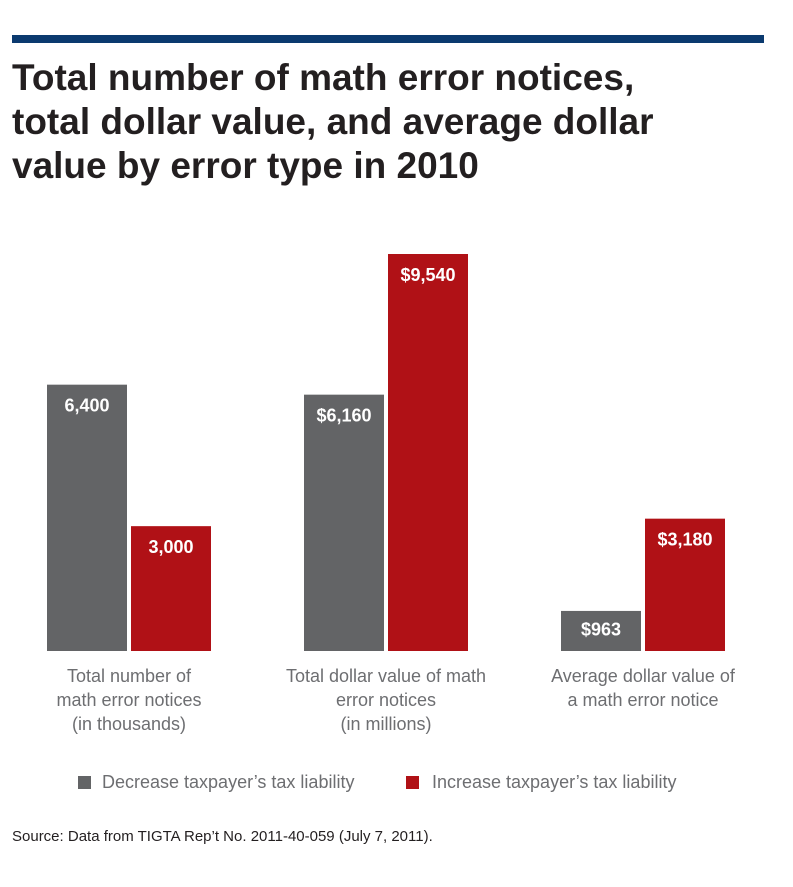 The image size is (793, 887). What do you see at coordinates (427, 275) in the screenshot?
I see `value-label: $9,540` at bounding box center [427, 275].